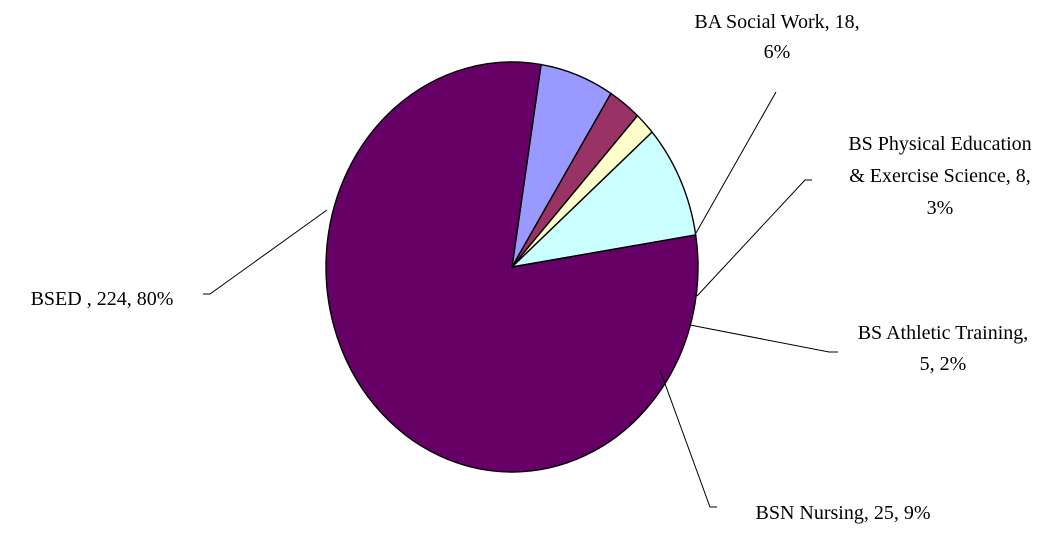 The image size is (1057, 535). I want to click on slice-label-4: BSN Nursing, 25, 9%, so click(842, 513).